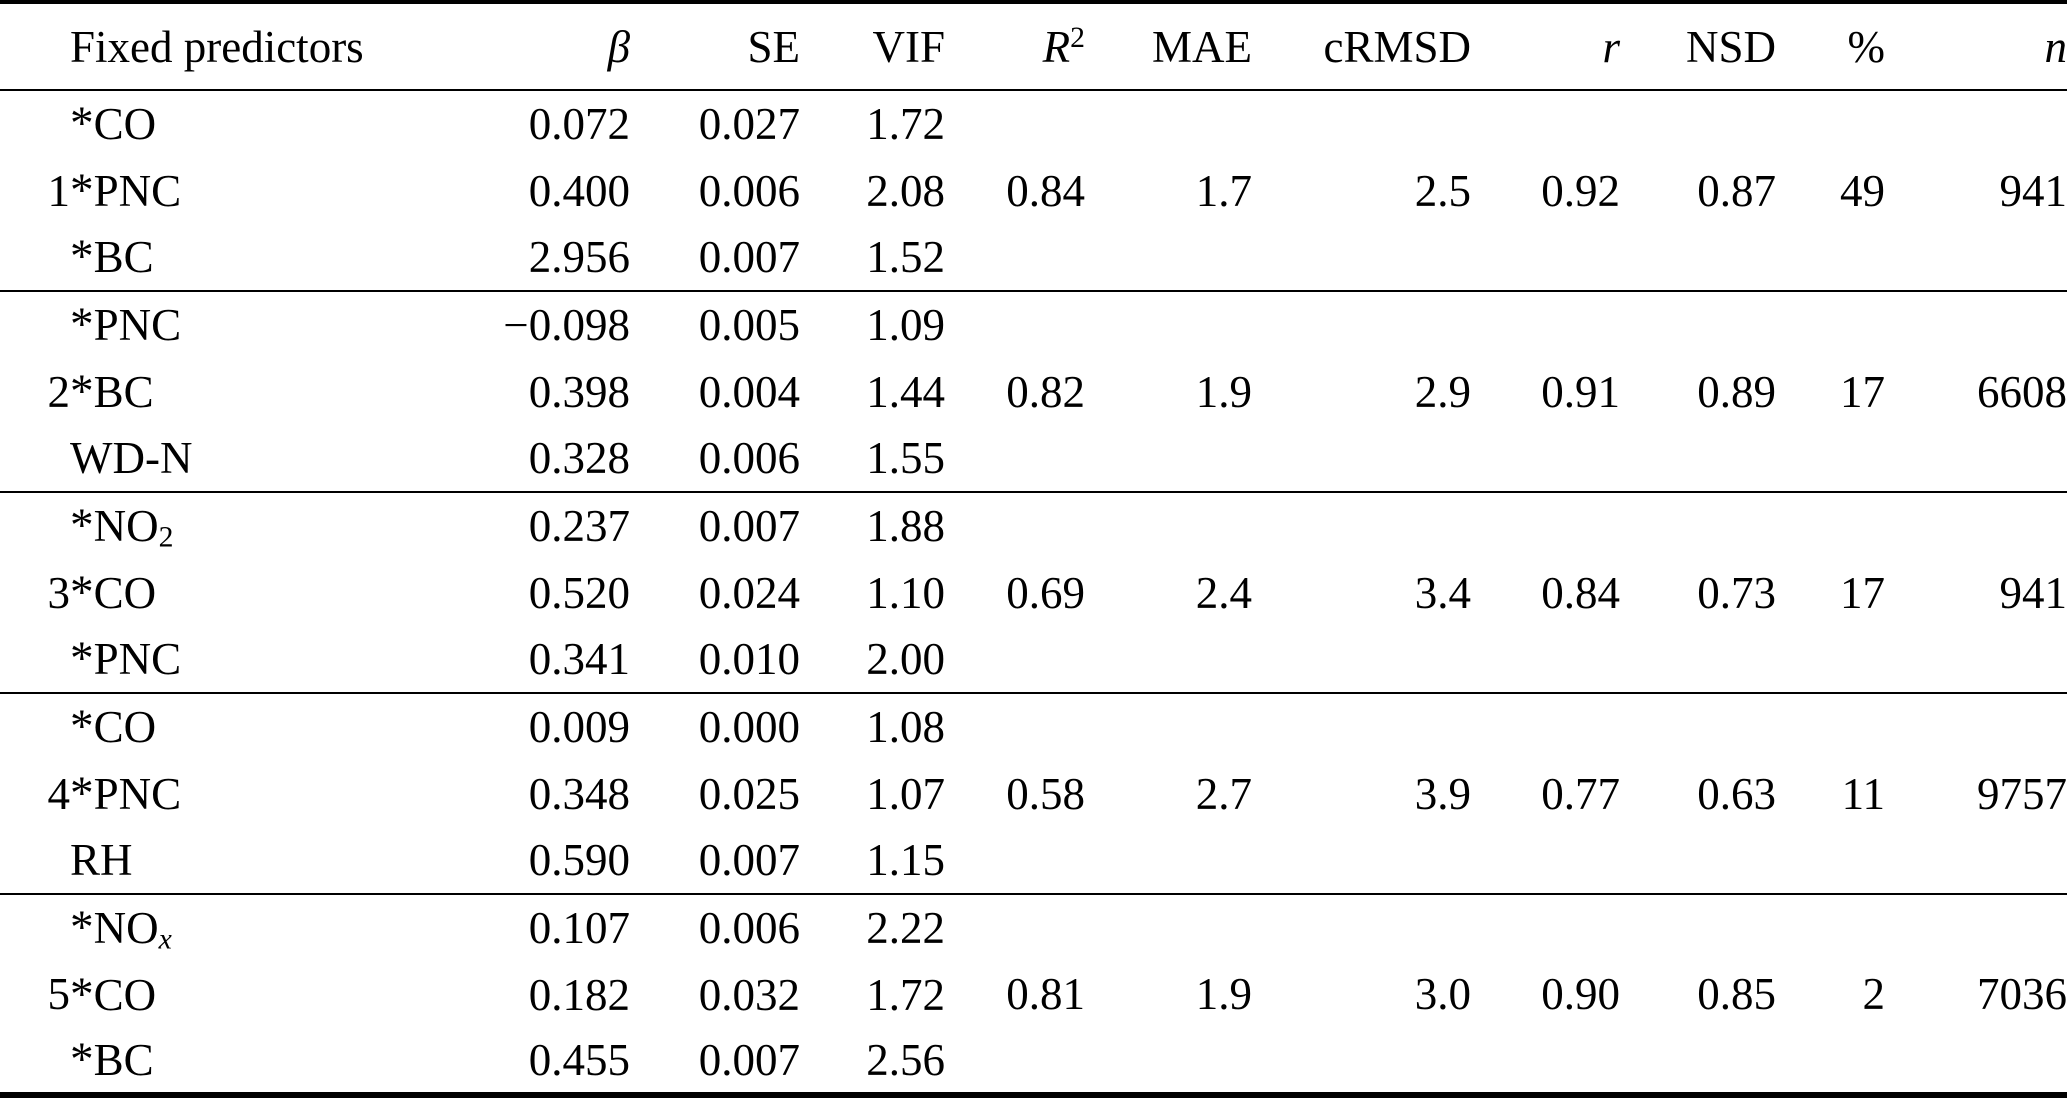 The image size is (2067, 1114). Describe the element at coordinates (1442, 190) in the screenshot. I see `cell-crmsd: 2.5` at that location.